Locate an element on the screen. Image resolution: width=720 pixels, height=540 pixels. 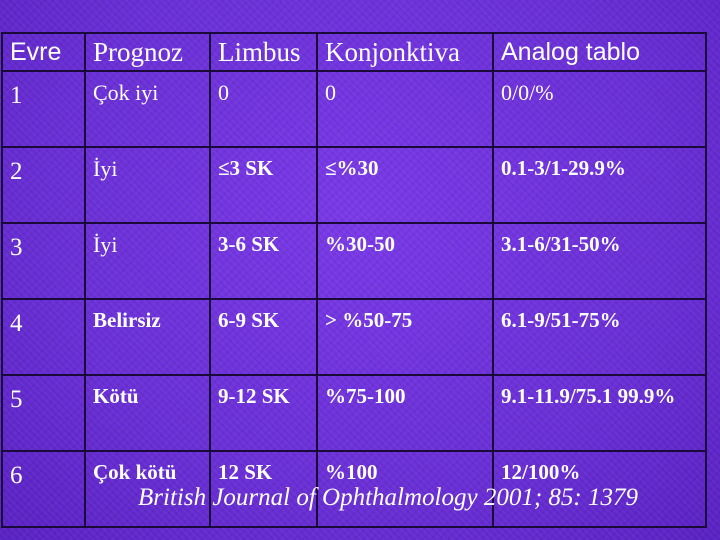
cell-analog-tablo: 12/100% is located at coordinates (599, 489).